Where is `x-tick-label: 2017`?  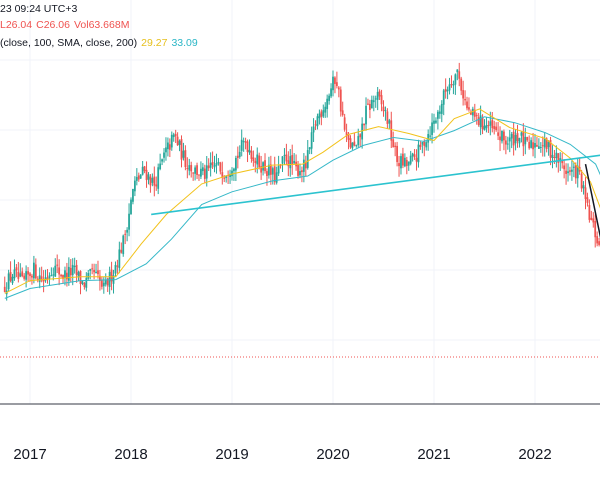 x-tick-label: 2017 is located at coordinates (30, 454).